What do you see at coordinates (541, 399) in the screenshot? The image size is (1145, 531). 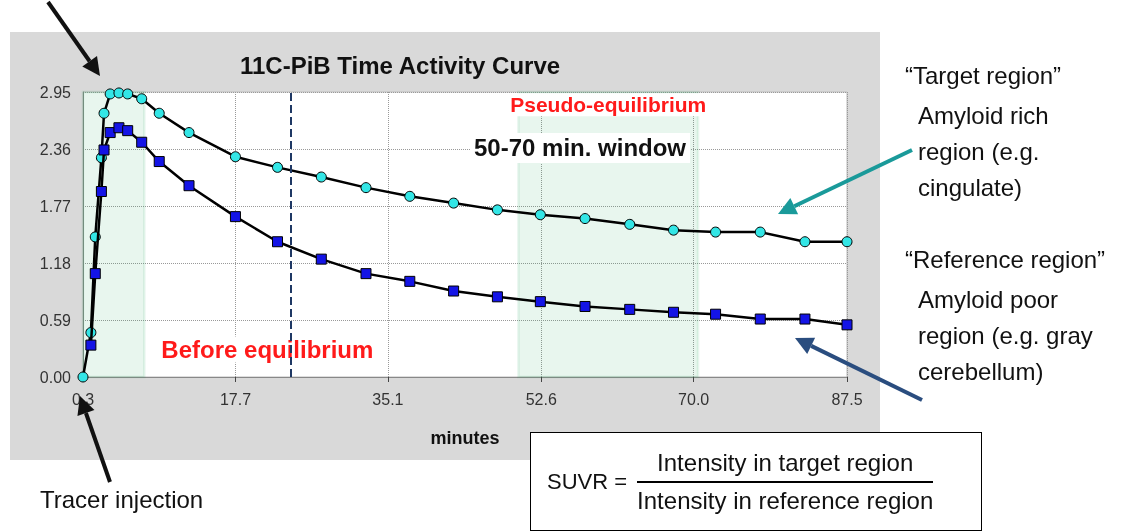 I see `x-tick-label: 52.6` at bounding box center [541, 399].